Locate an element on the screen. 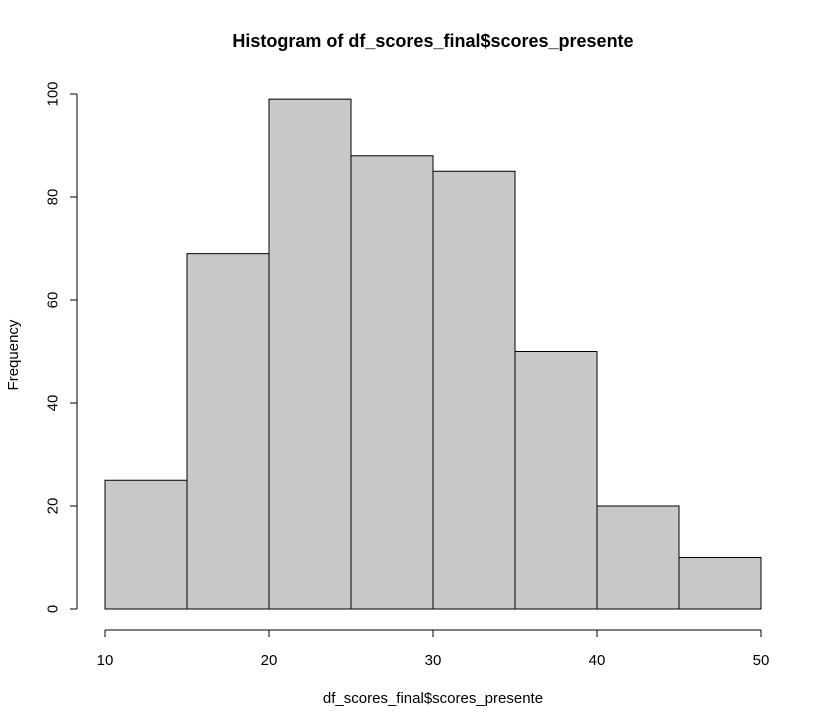 This screenshot has width=828, height=728. y-tick-label: 80 is located at coordinates (53, 197).